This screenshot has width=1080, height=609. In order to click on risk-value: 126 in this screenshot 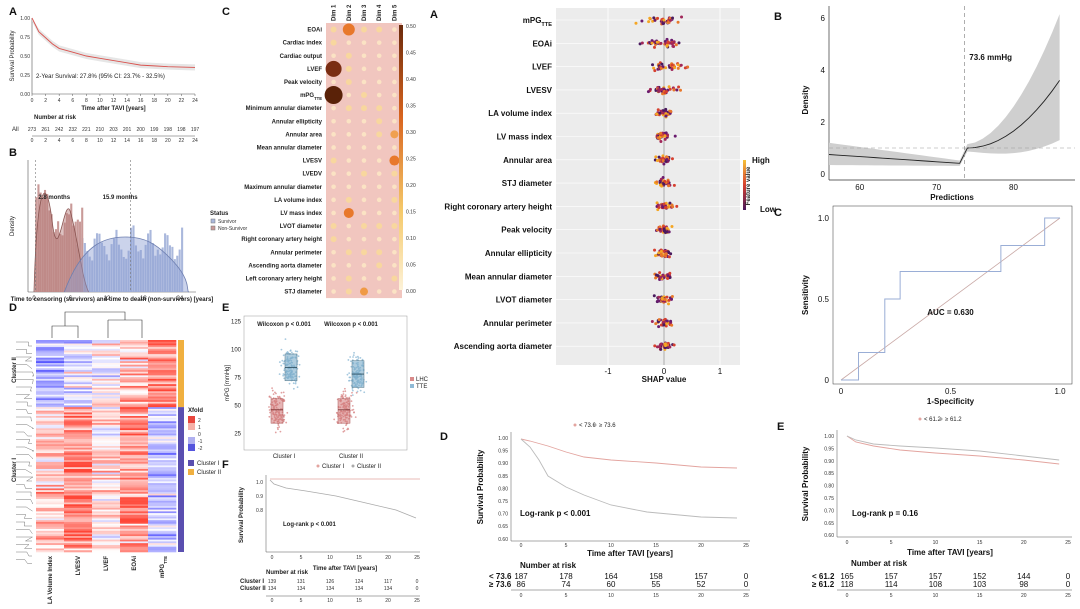, I will do `click(330, 582)`.